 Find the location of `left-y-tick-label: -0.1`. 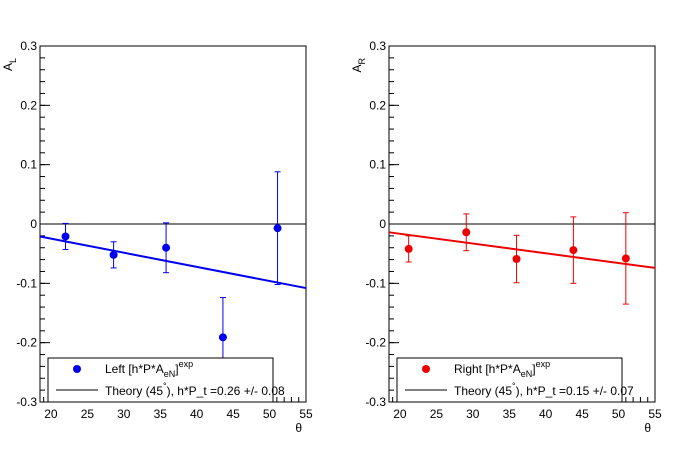

left-y-tick-label: -0.1 is located at coordinates (26, 283).